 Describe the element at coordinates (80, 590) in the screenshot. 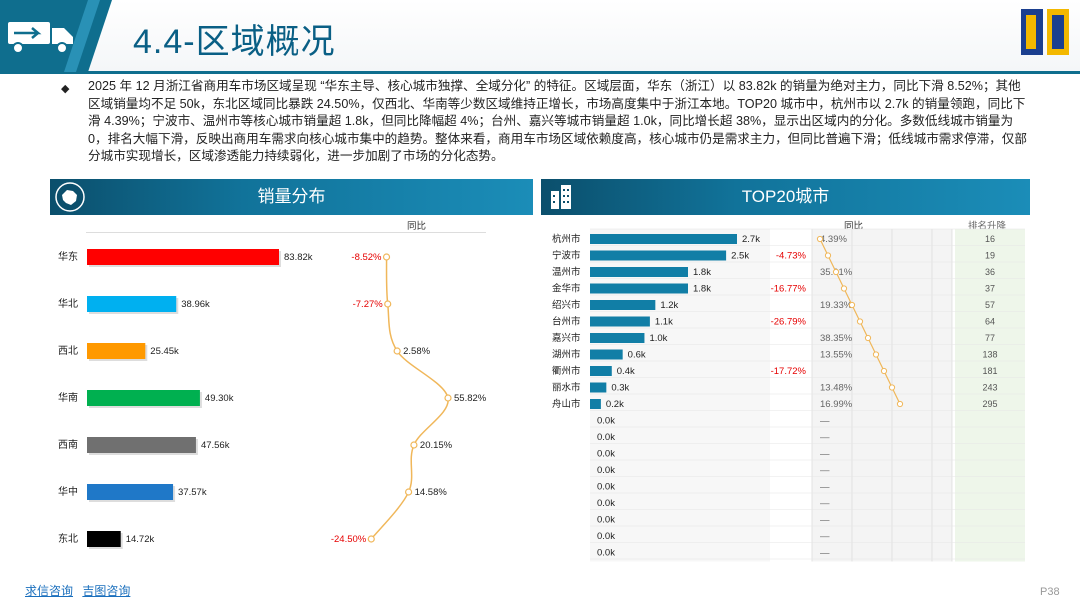

I see `footer-links: 求信咨询 吉图咨询` at that location.